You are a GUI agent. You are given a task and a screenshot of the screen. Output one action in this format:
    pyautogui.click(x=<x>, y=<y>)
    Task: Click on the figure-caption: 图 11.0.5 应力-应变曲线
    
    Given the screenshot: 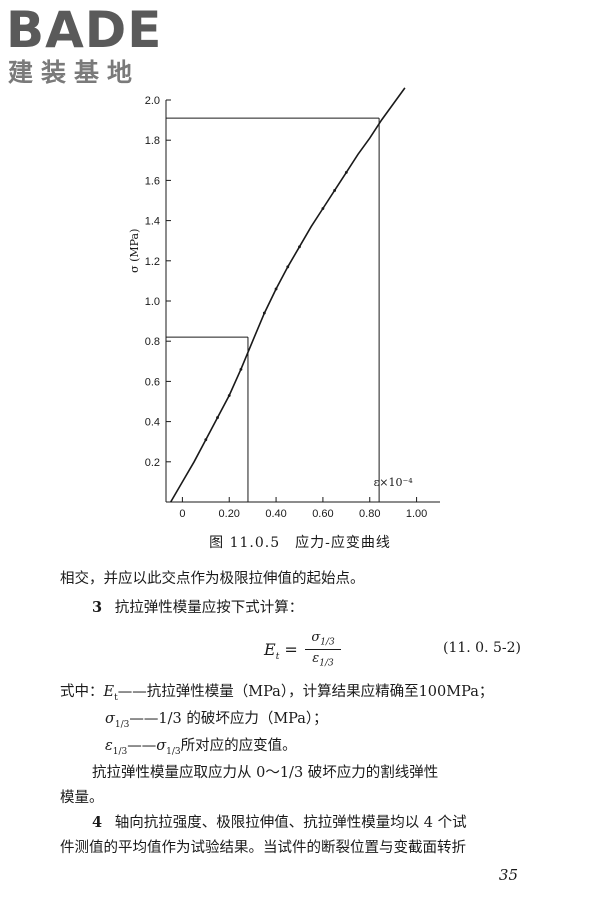 What is the action you would take?
    pyautogui.click(x=300, y=543)
    